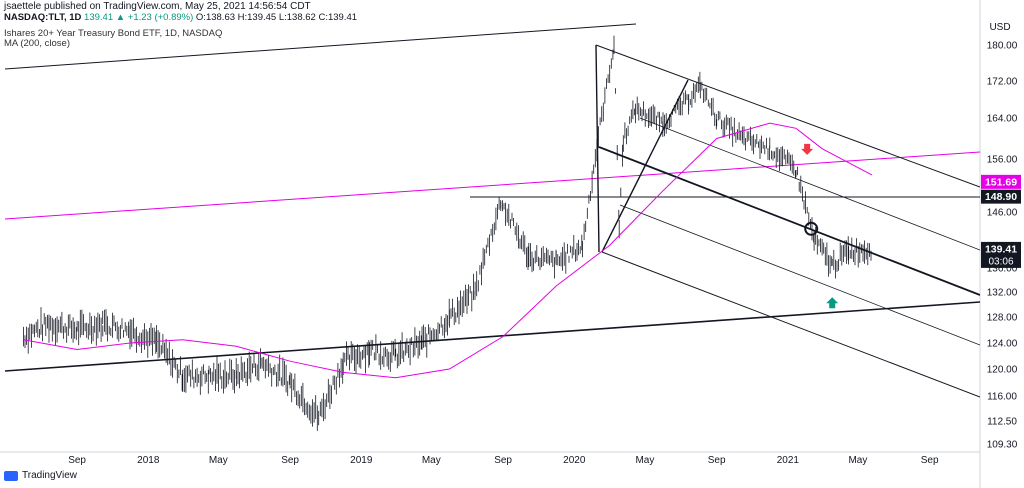 This screenshot has height=488, width=1024. I want to click on y-tick-label: 116.00, so click(1002, 397).